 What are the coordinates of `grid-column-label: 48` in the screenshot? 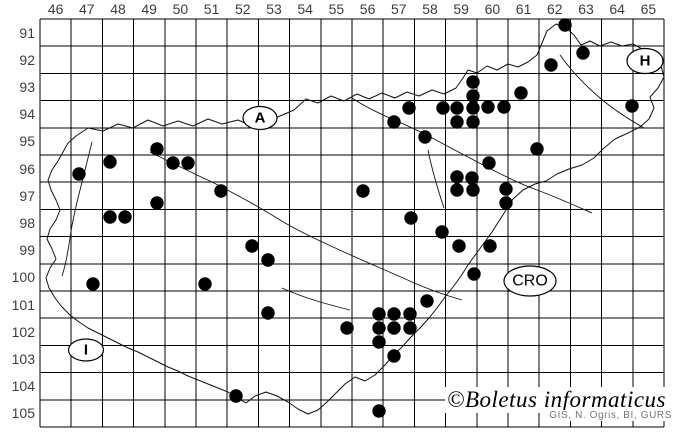 It's located at (118, 9).